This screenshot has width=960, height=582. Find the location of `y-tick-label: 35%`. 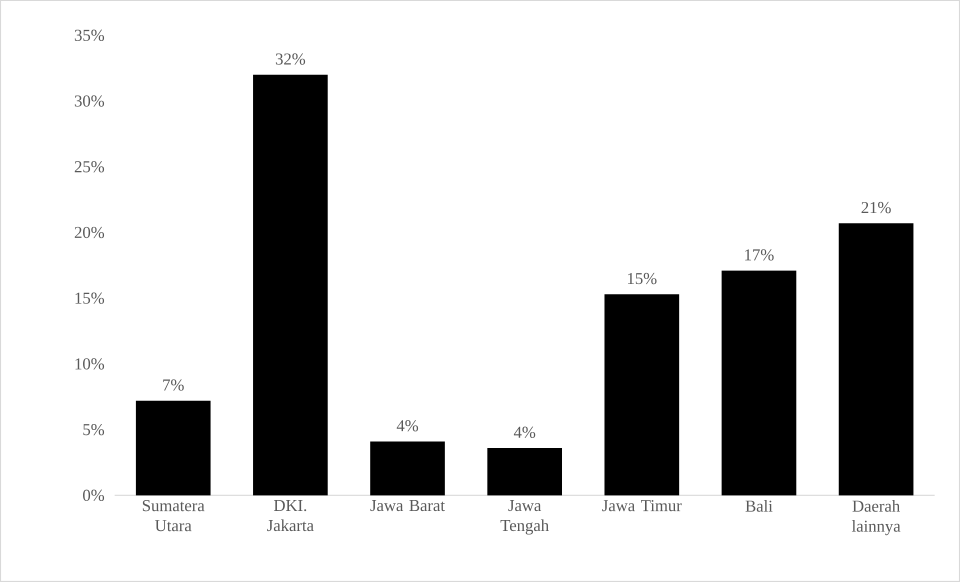

y-tick-label: 35% is located at coordinates (89, 35).